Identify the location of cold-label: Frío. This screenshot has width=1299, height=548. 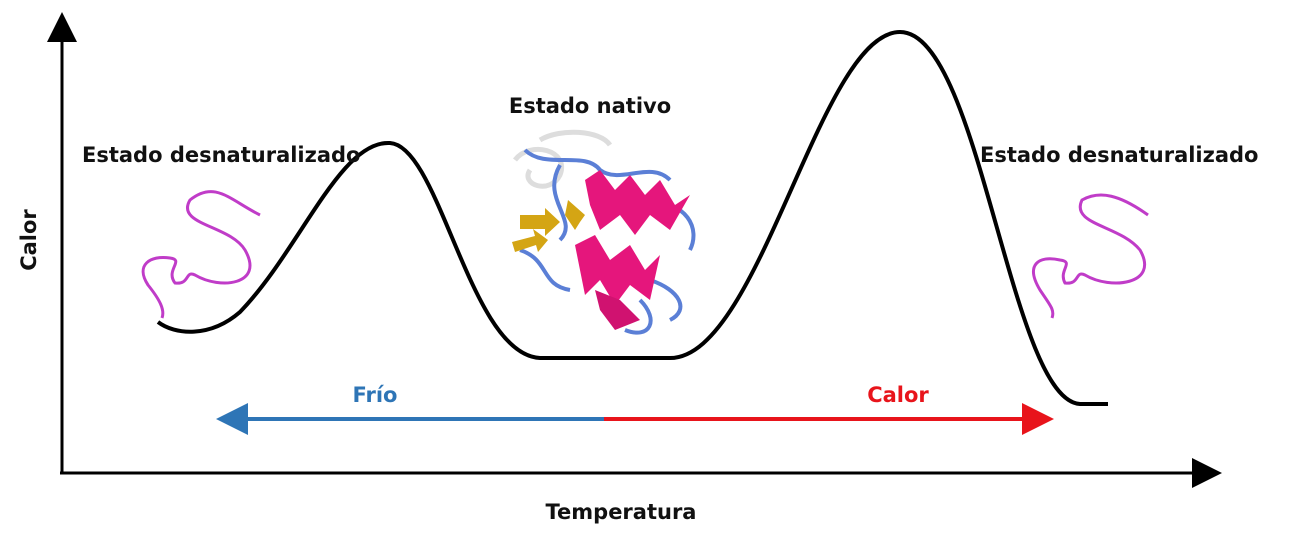
(375, 395).